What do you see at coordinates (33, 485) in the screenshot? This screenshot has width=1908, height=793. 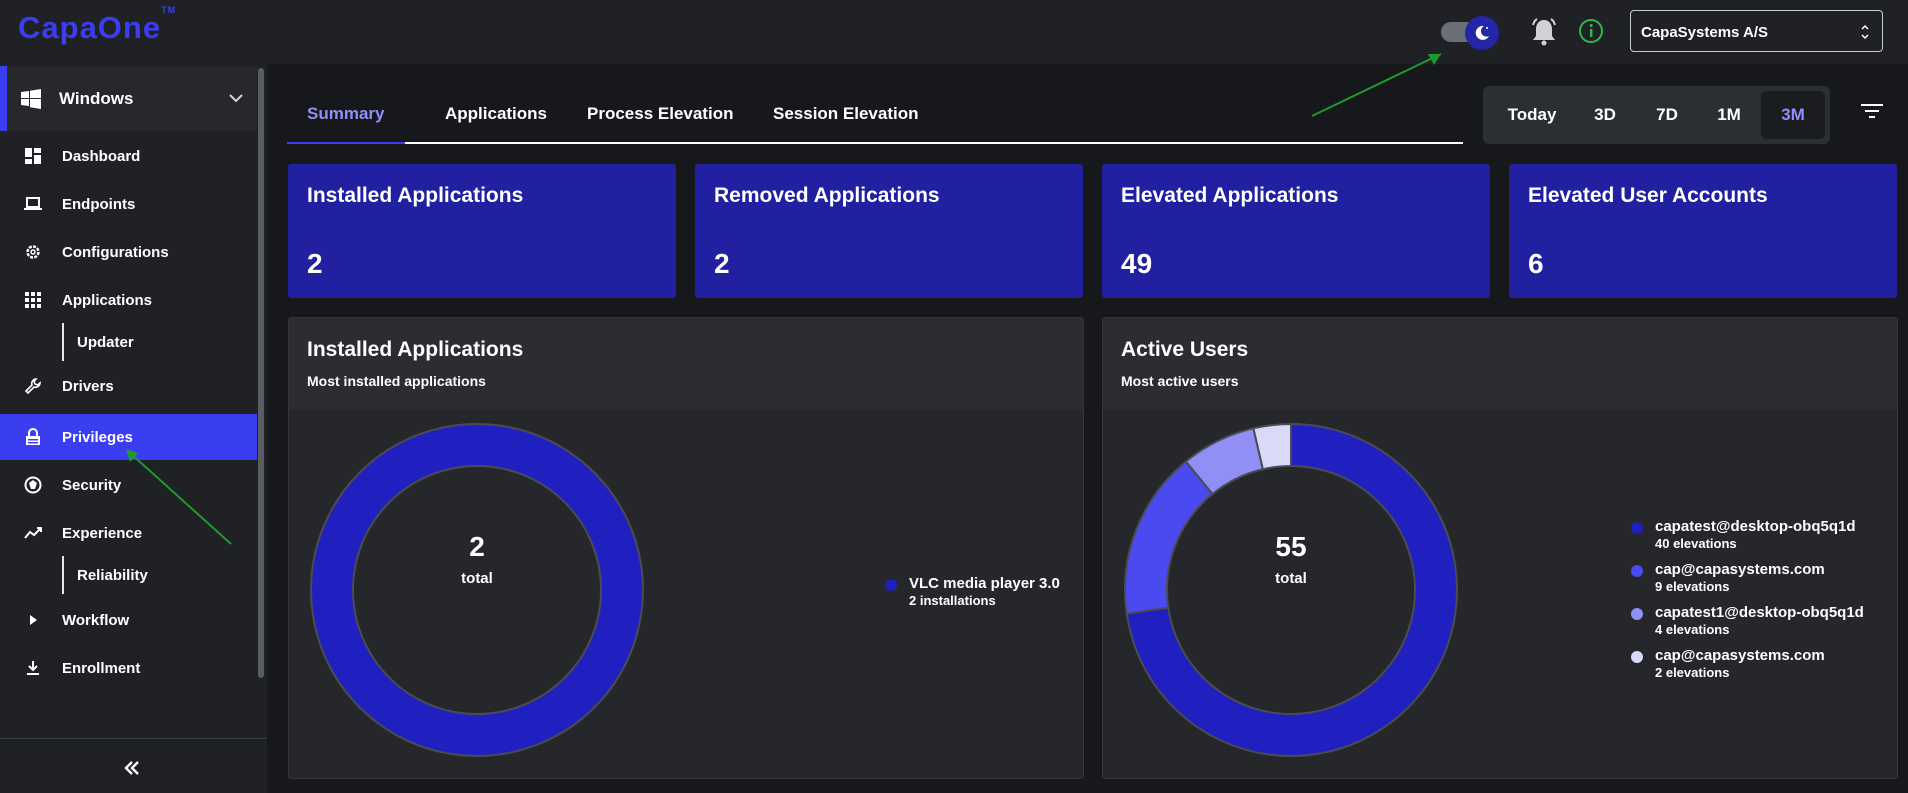 I see `shield-icon` at bounding box center [33, 485].